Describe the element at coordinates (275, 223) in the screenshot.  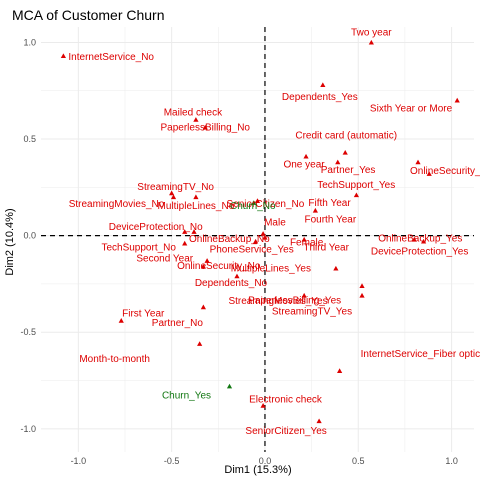
I see `point-label: Male` at that location.